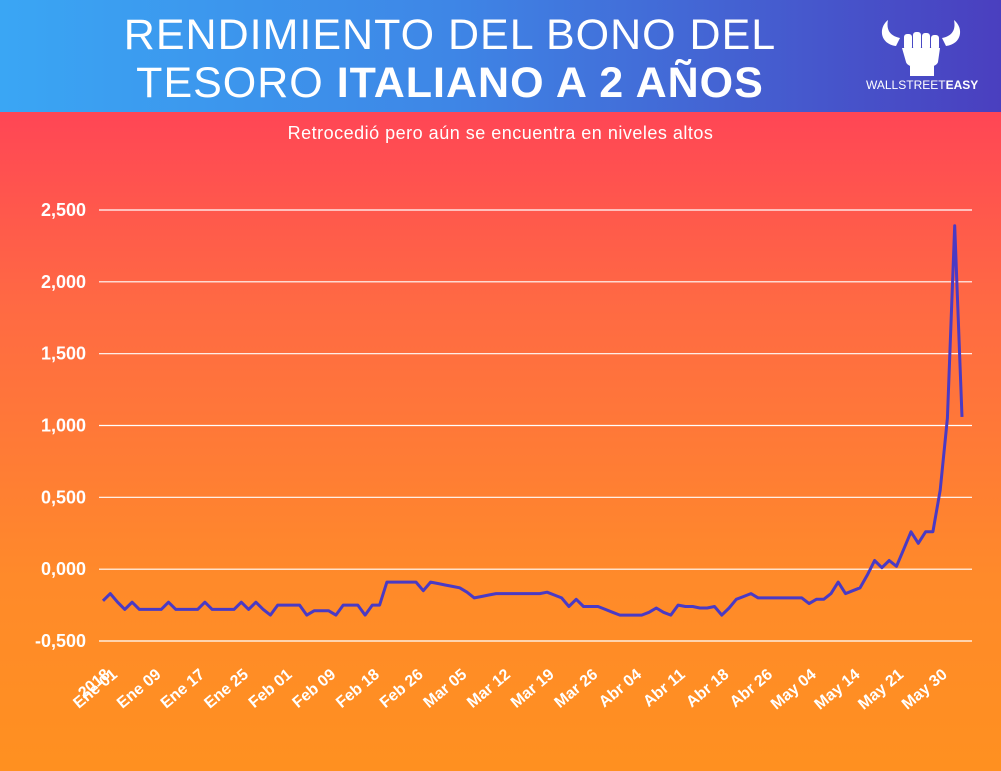  I want to click on logo-wordmark: WALLSTREETEASY, so click(922, 85).